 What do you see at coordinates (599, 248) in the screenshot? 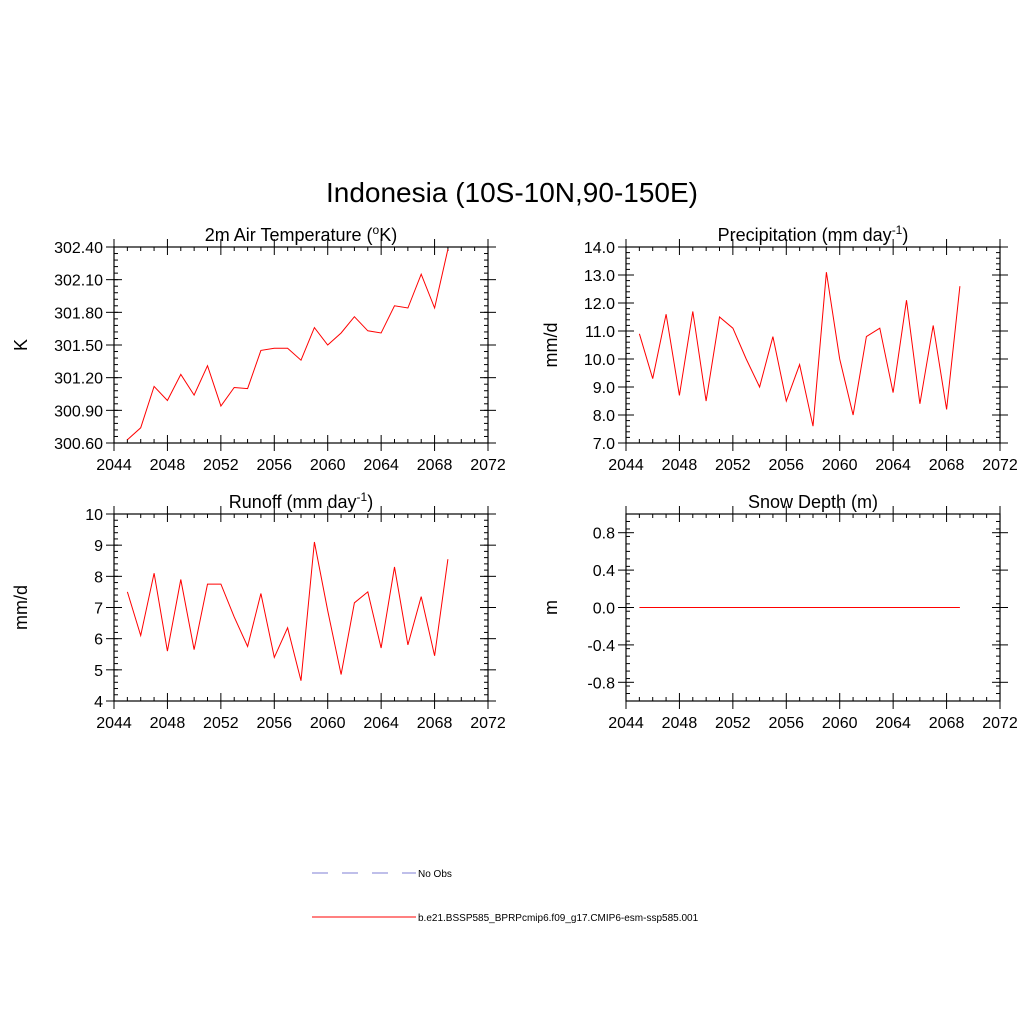
I see `y-tick-label: 14.0` at bounding box center [599, 248].